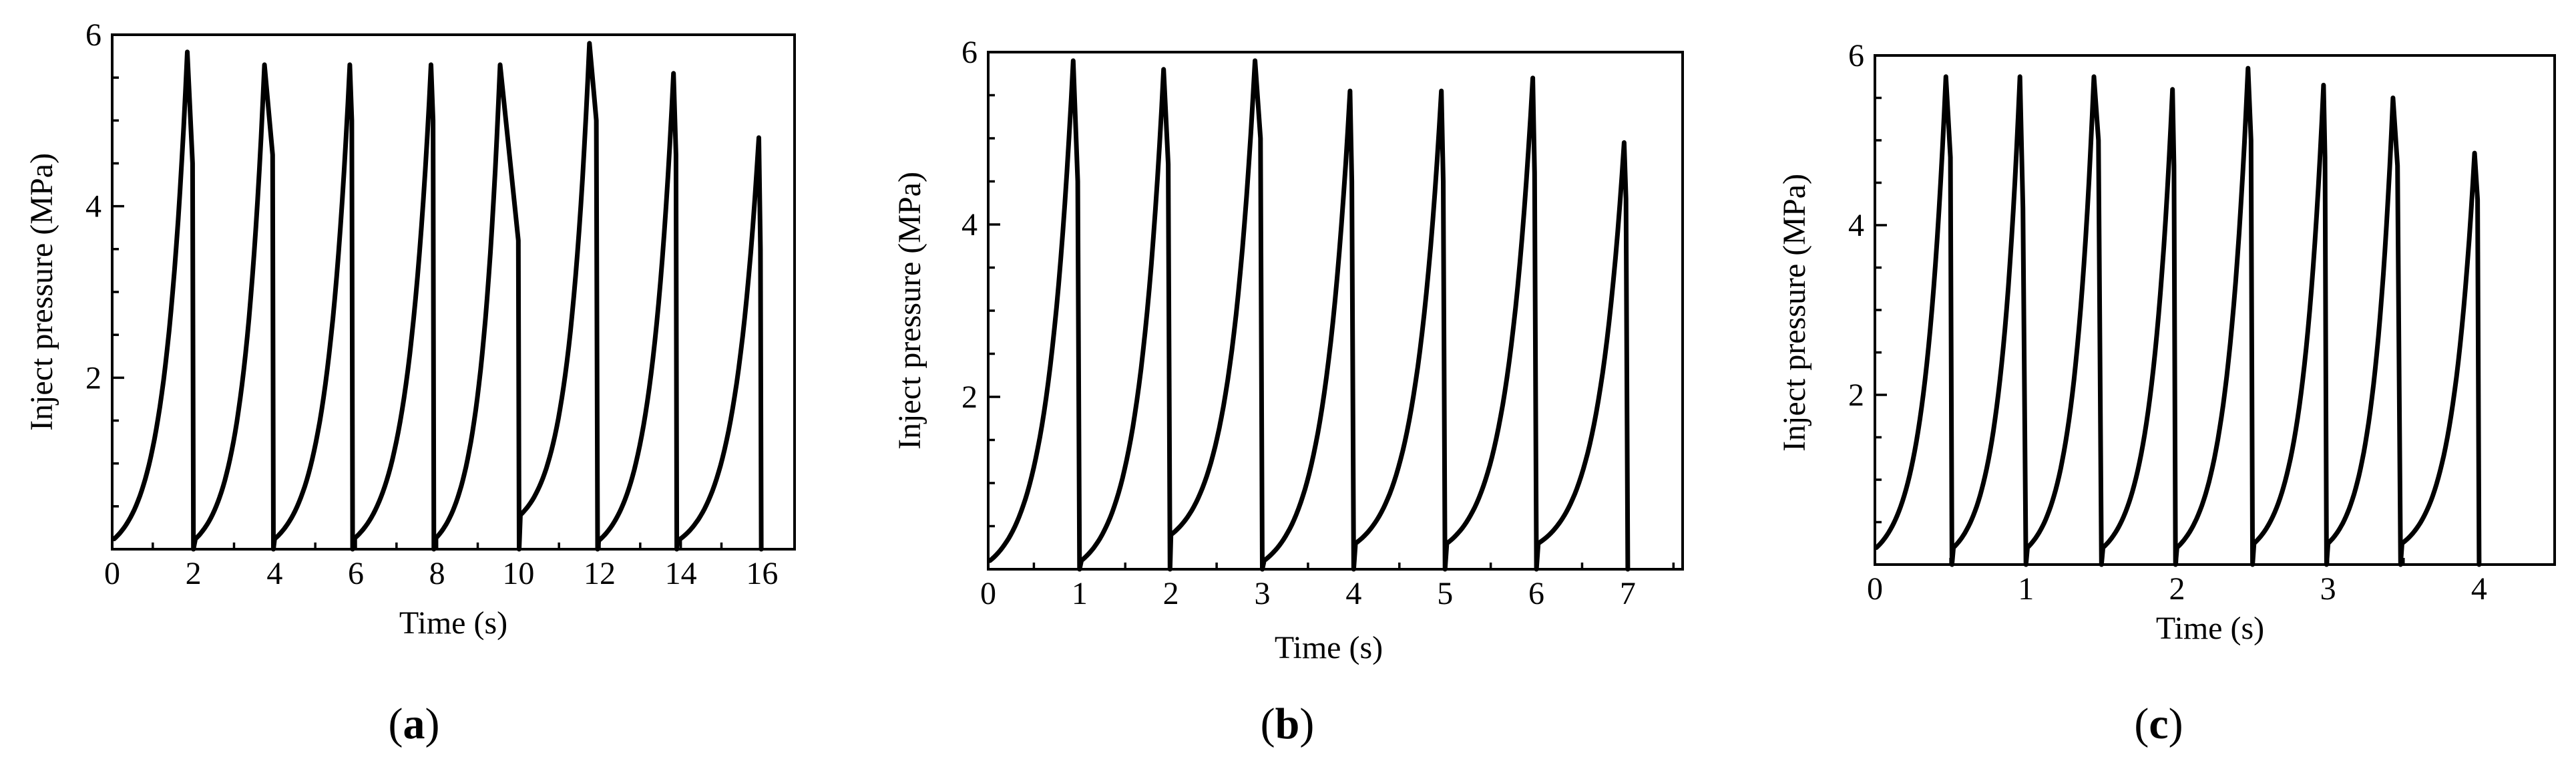  Describe the element at coordinates (1856, 55) in the screenshot. I see `y-tick-label-c: 6` at that location.